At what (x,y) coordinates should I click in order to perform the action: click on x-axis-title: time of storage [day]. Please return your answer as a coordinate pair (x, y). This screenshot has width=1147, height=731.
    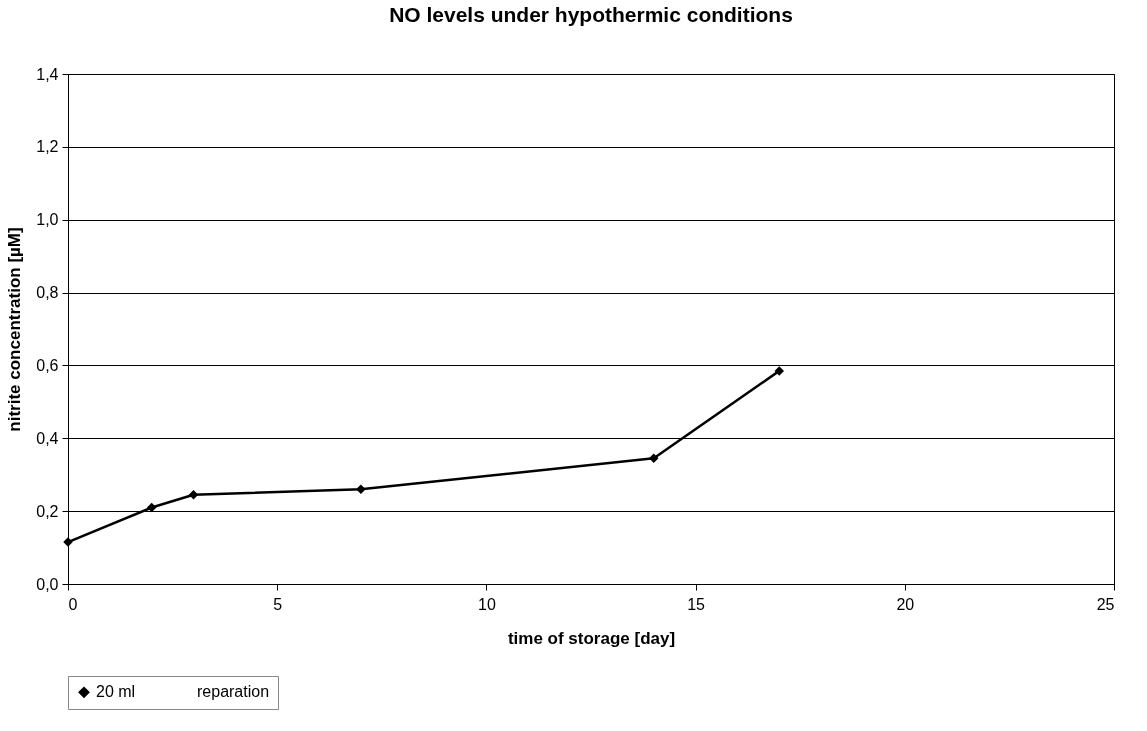
    Looking at the image, I should click on (591, 638).